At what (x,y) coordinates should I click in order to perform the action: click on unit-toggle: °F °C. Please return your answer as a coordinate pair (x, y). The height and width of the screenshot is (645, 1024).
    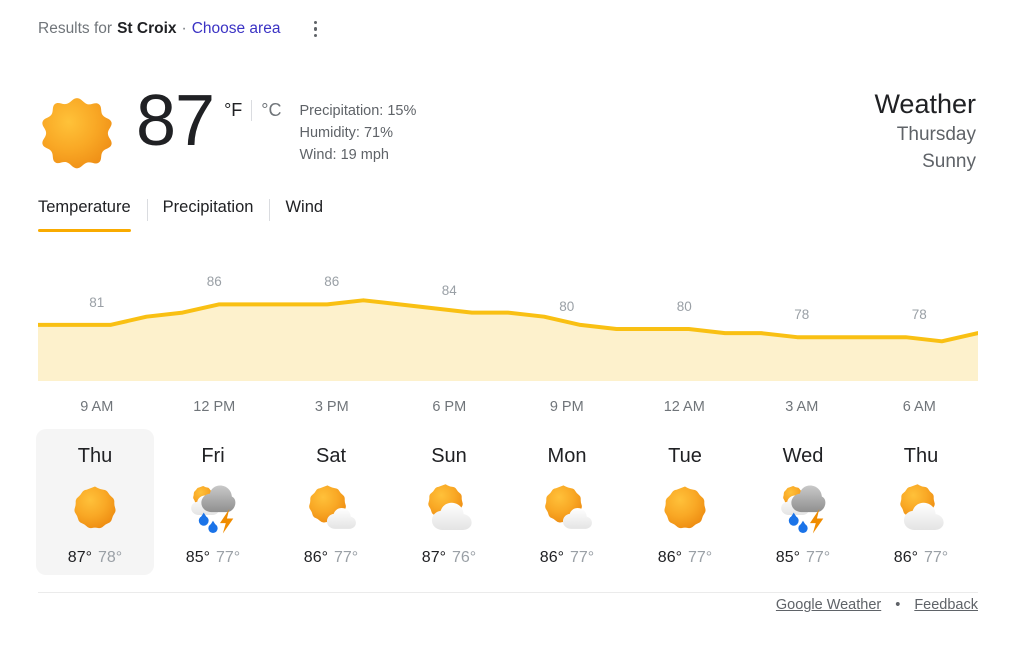
    Looking at the image, I should click on (253, 110).